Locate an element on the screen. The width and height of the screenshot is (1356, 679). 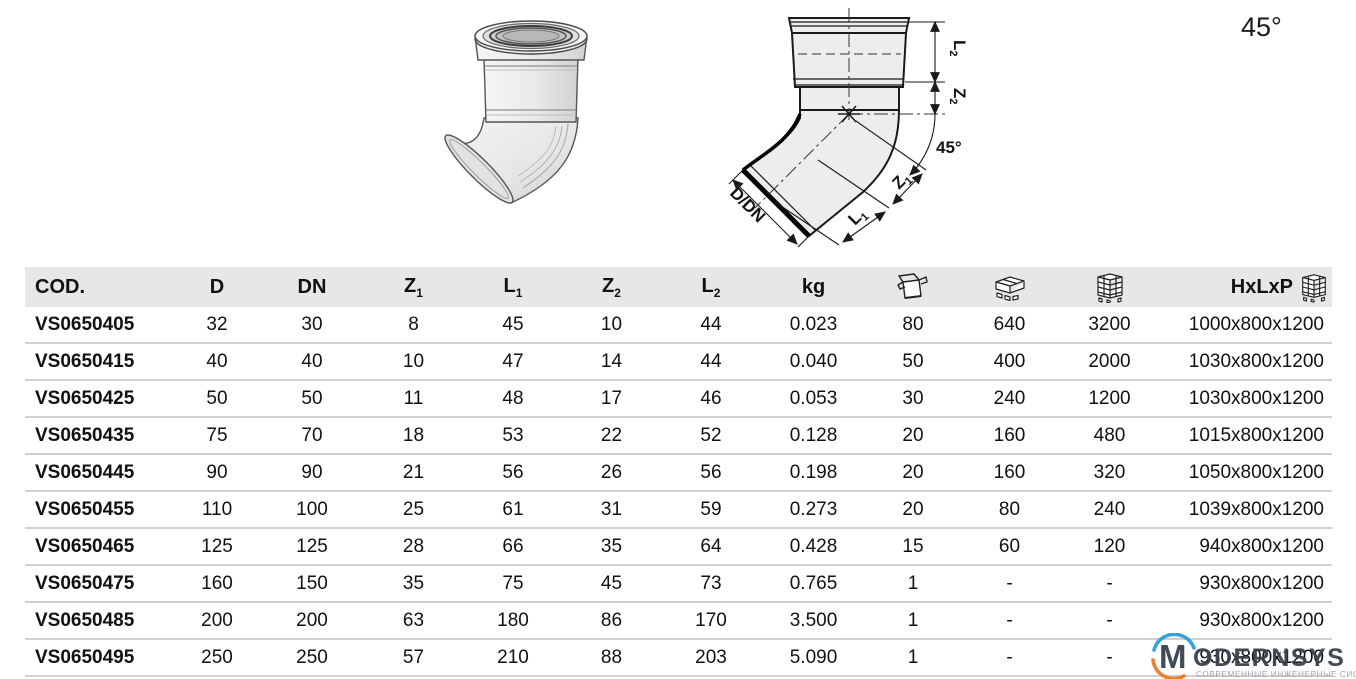
bend-centre-mark is located at coordinates (849, 114).